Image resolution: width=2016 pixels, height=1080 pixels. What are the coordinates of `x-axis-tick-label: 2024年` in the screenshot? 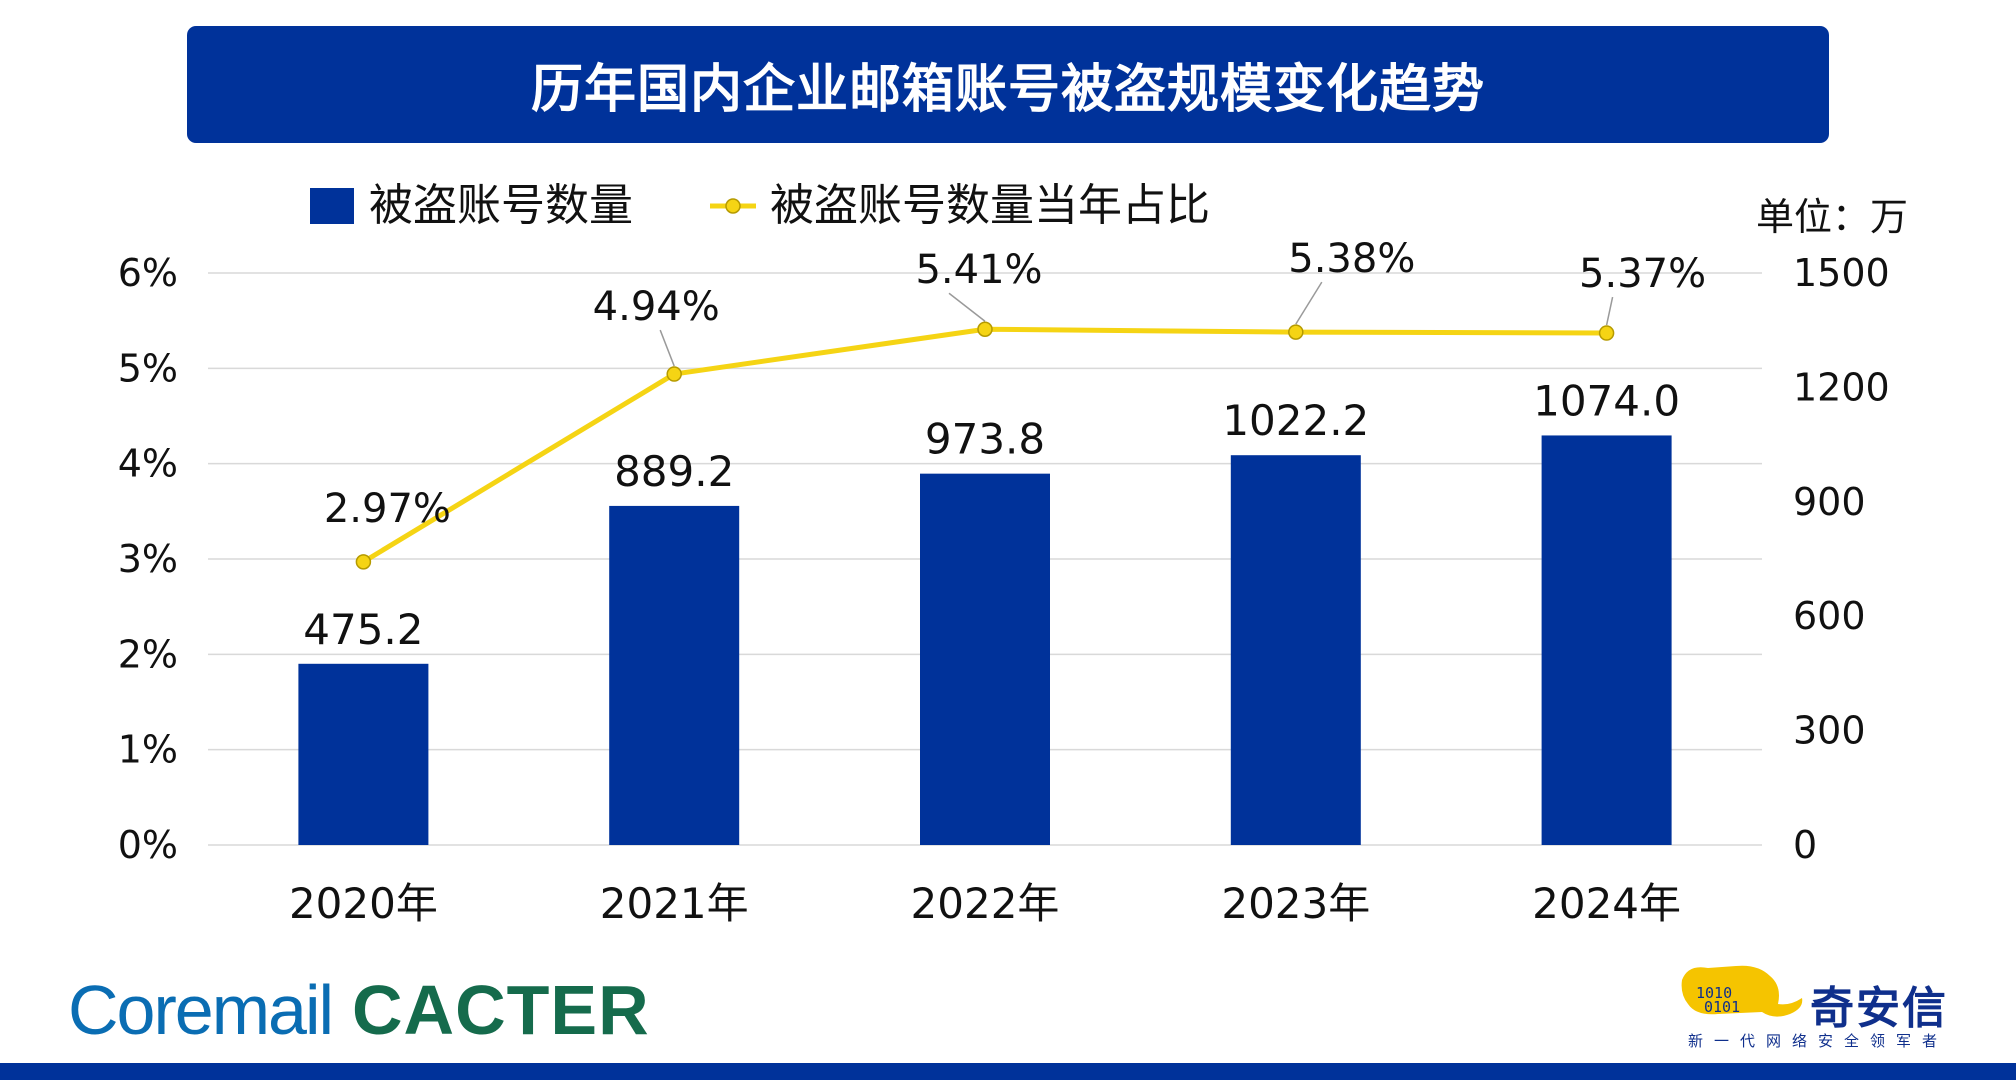 It's located at (1606, 903).